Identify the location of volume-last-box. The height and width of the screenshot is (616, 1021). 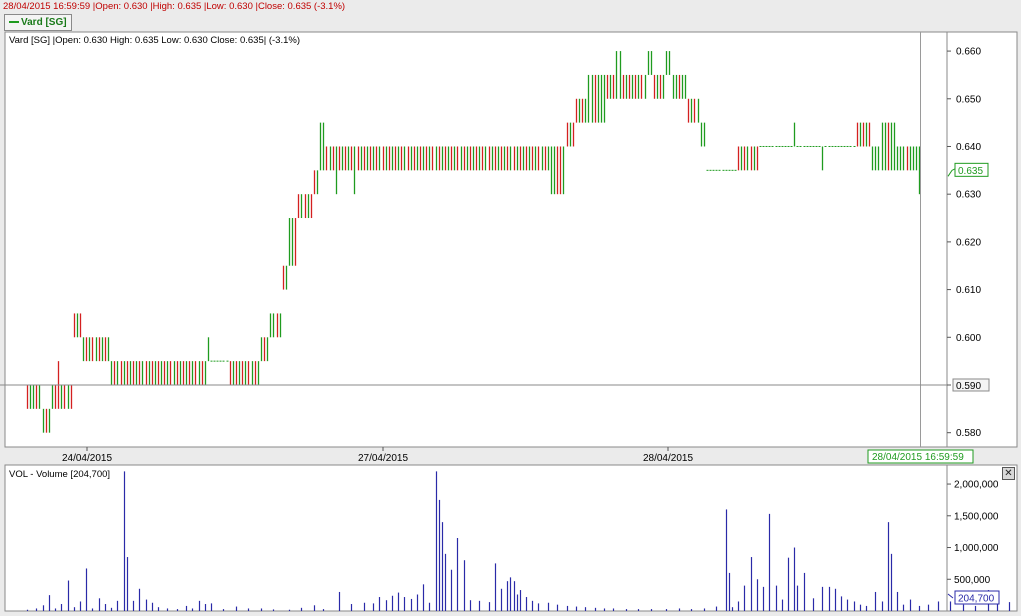
(977, 597).